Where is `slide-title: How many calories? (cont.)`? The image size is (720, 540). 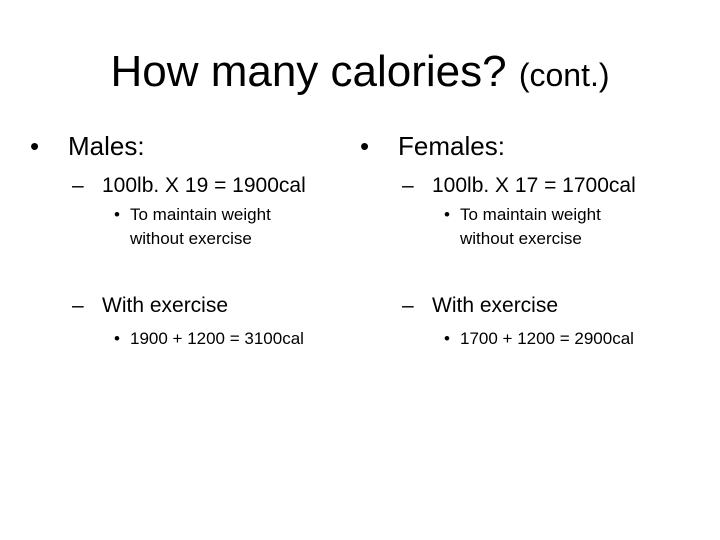
slide-title: How many calories? (cont.) is located at coordinates (360, 73).